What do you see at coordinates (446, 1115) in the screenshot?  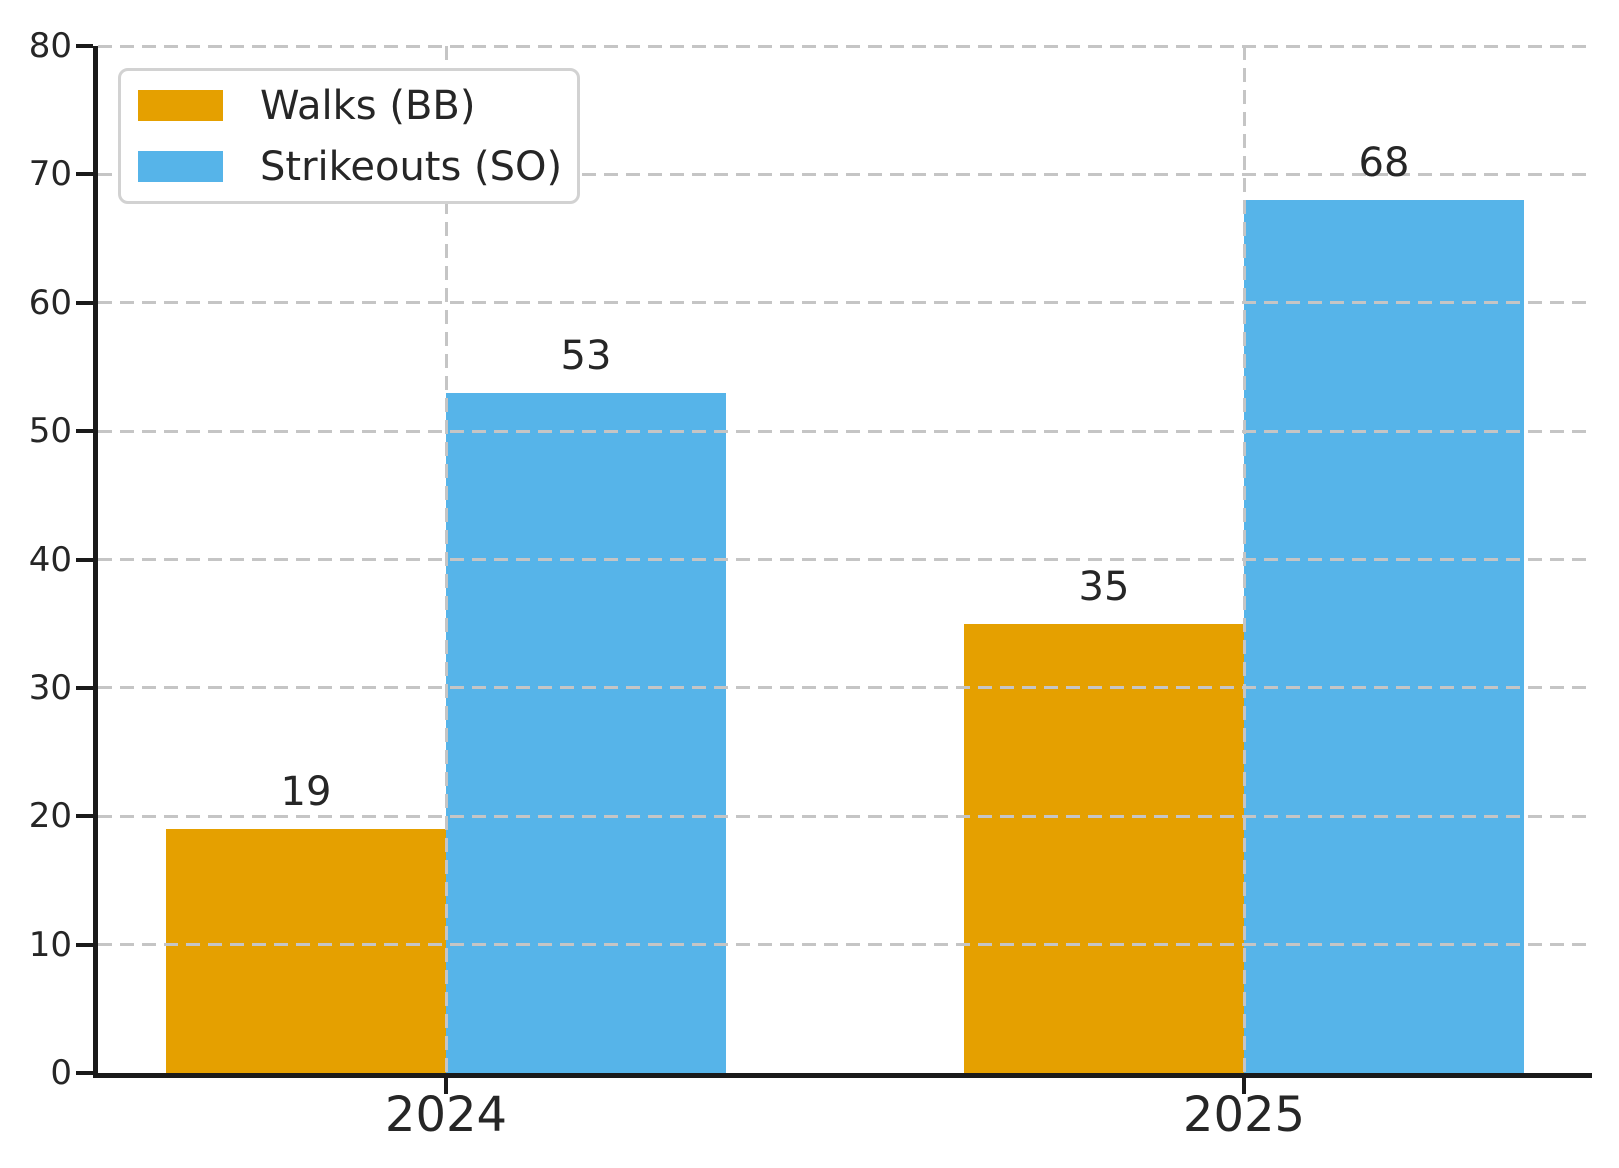 I see `x-tick-label-2024: 2024` at bounding box center [446, 1115].